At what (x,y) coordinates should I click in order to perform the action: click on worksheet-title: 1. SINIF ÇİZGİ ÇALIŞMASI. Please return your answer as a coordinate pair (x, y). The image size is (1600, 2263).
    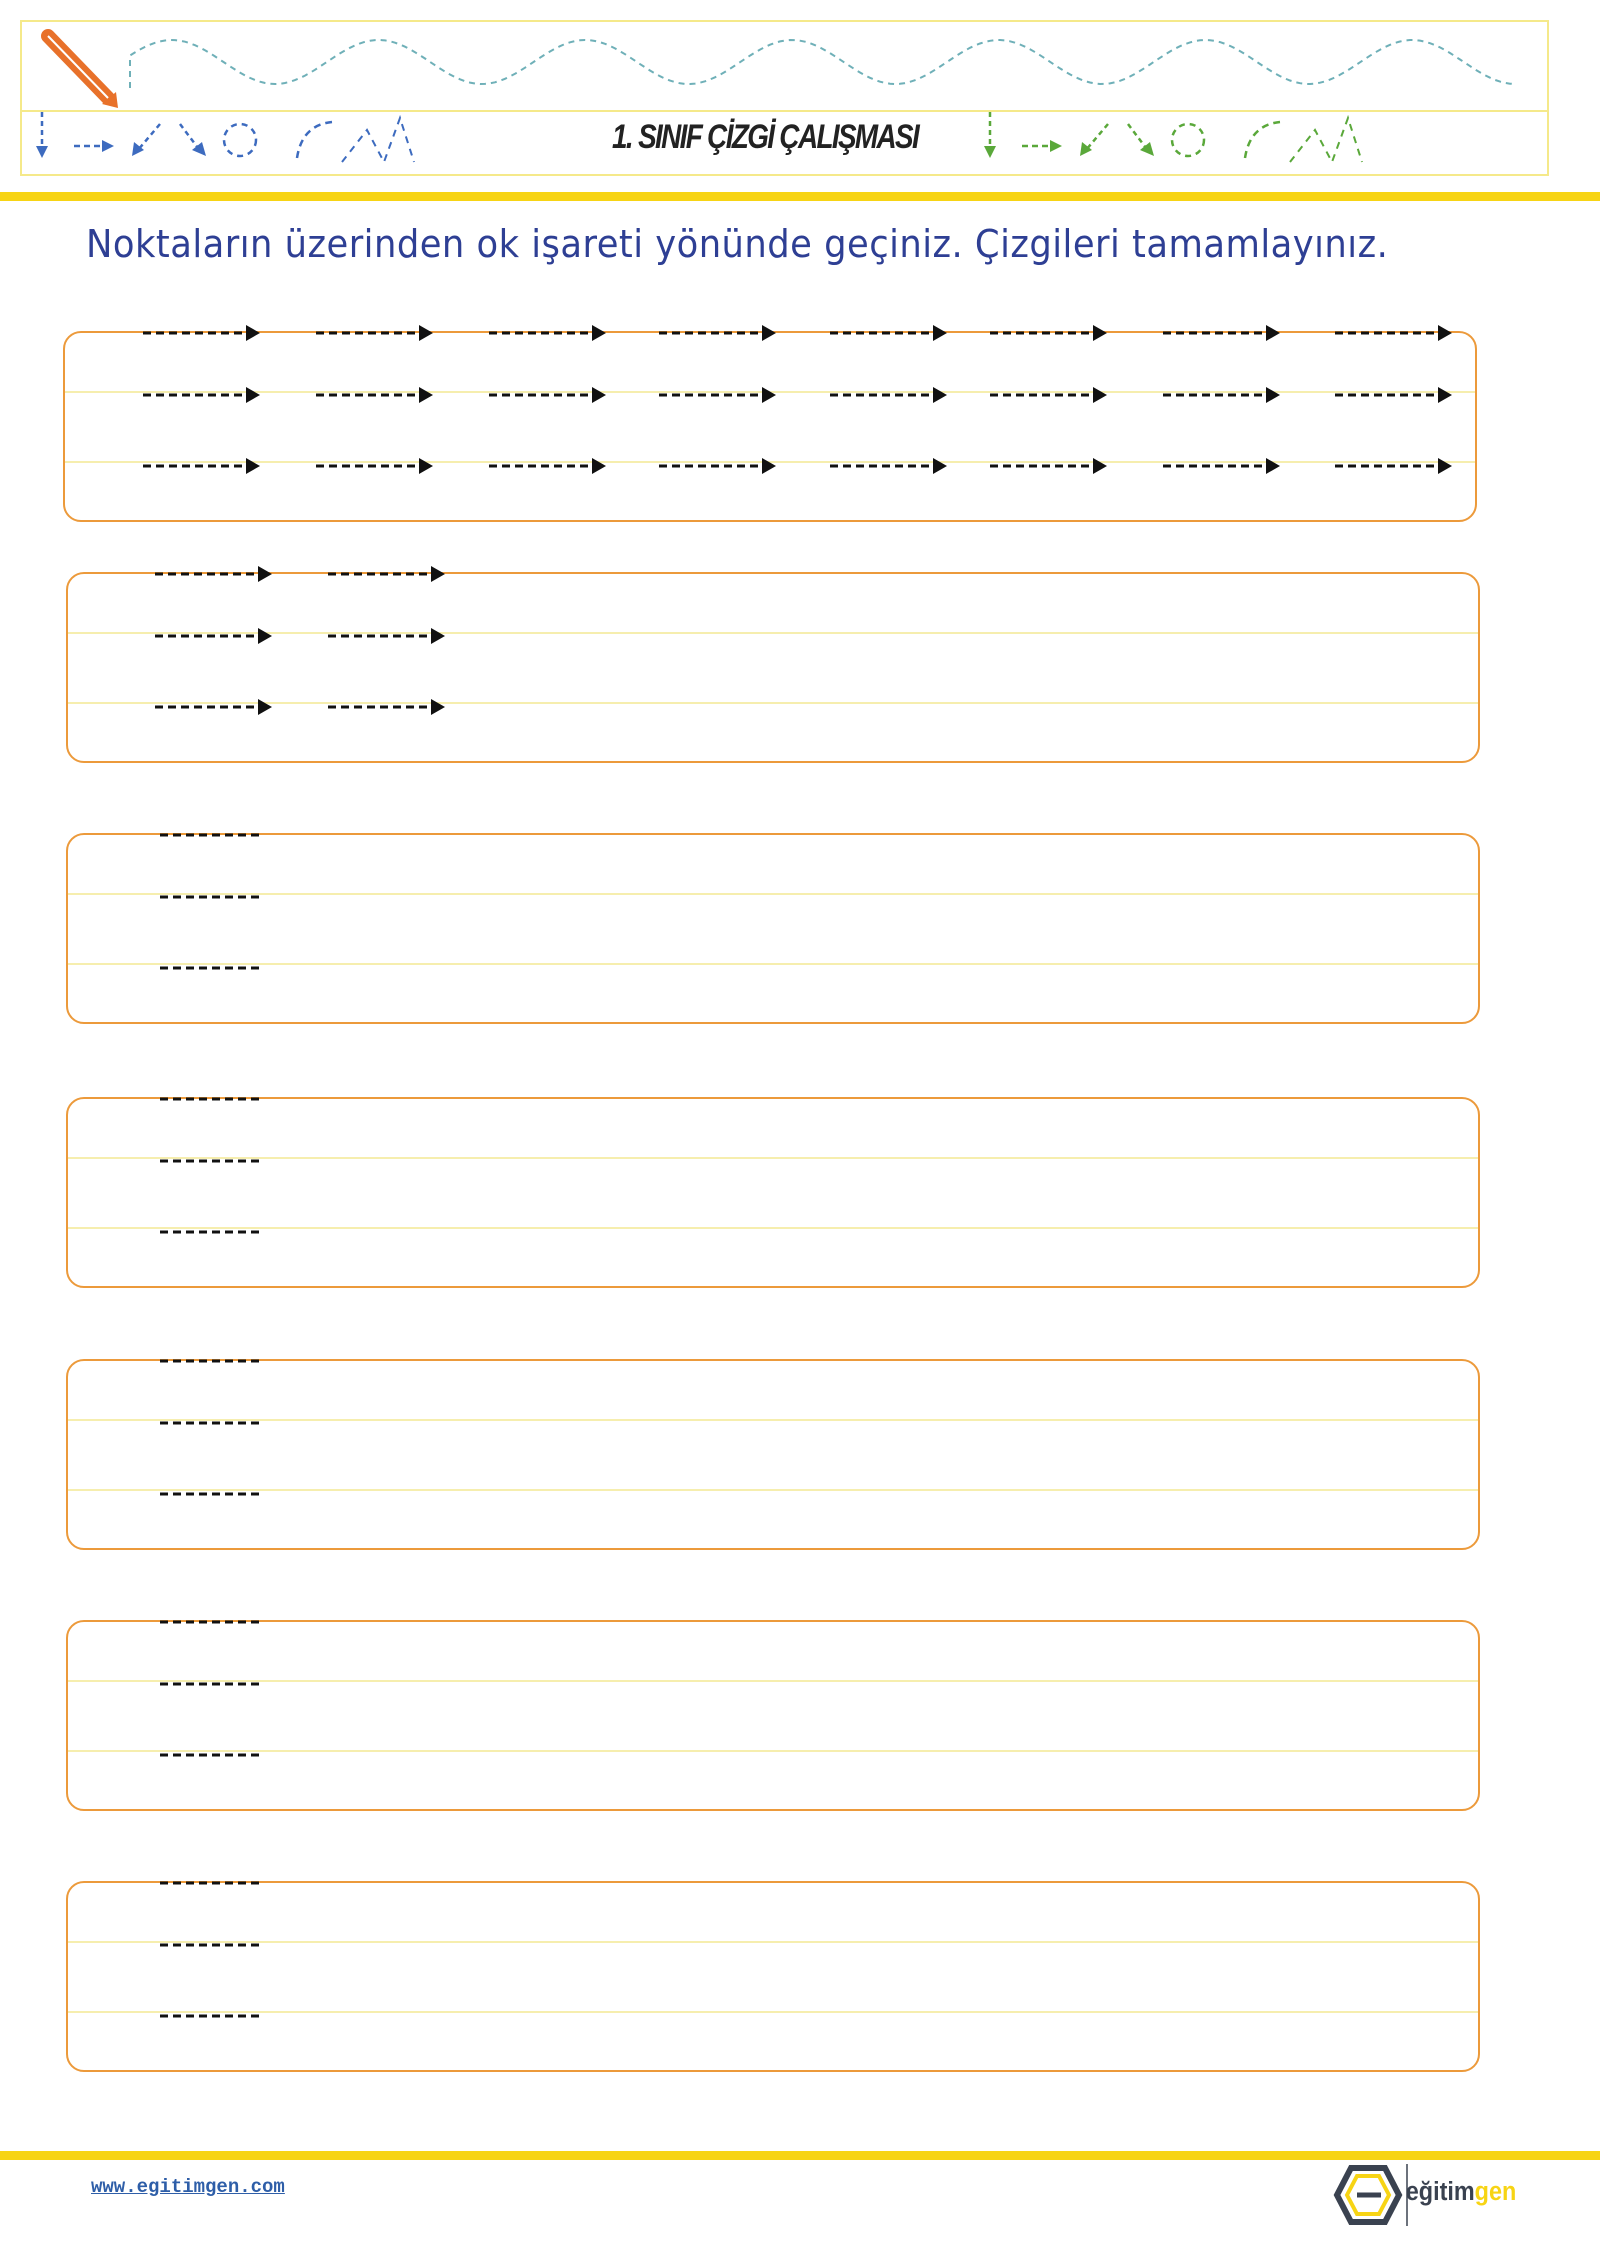
    Looking at the image, I should click on (766, 137).